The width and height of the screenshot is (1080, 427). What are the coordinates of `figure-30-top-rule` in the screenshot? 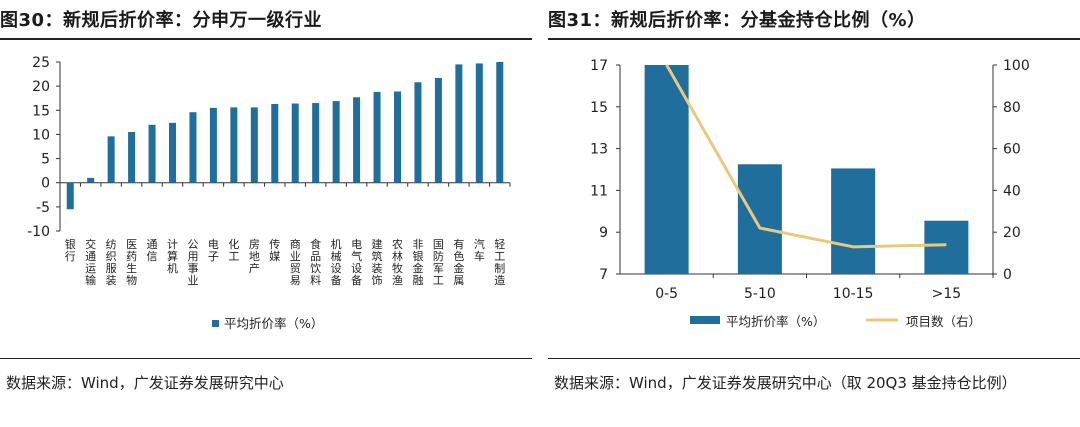 It's located at (266, 39).